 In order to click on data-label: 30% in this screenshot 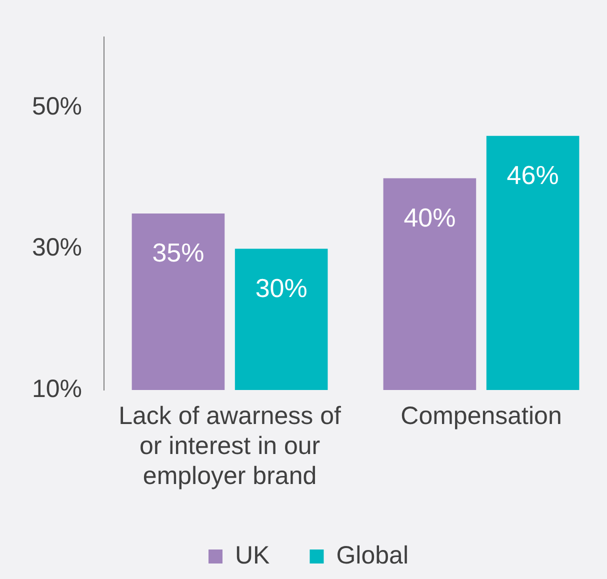, I will do `click(281, 287)`.